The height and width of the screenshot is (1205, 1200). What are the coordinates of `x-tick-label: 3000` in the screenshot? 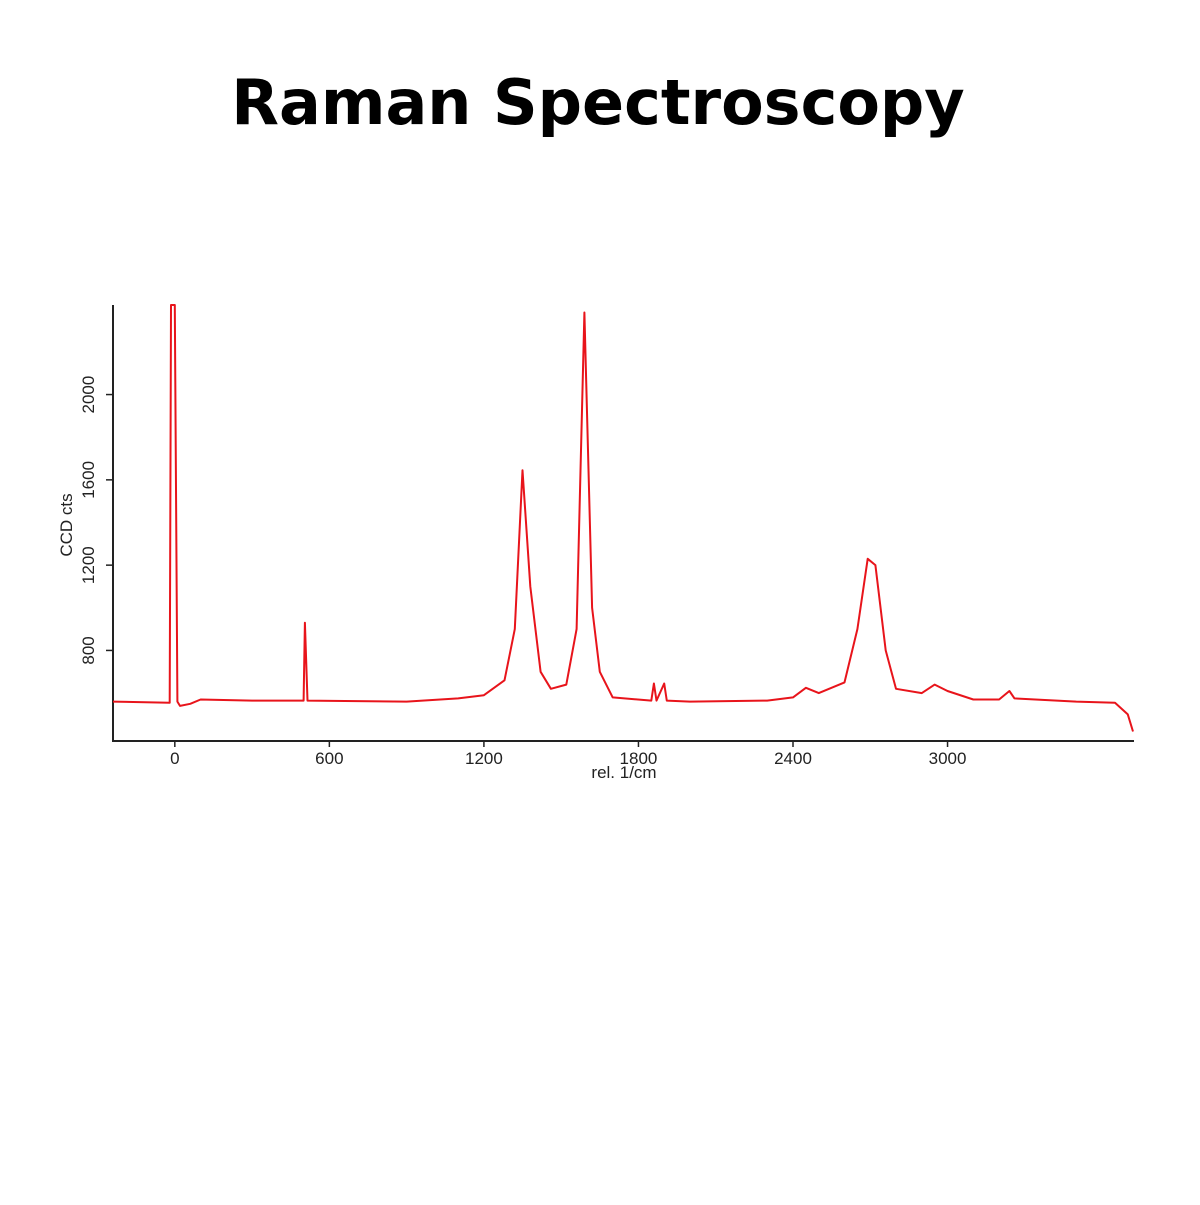 It's located at (948, 758).